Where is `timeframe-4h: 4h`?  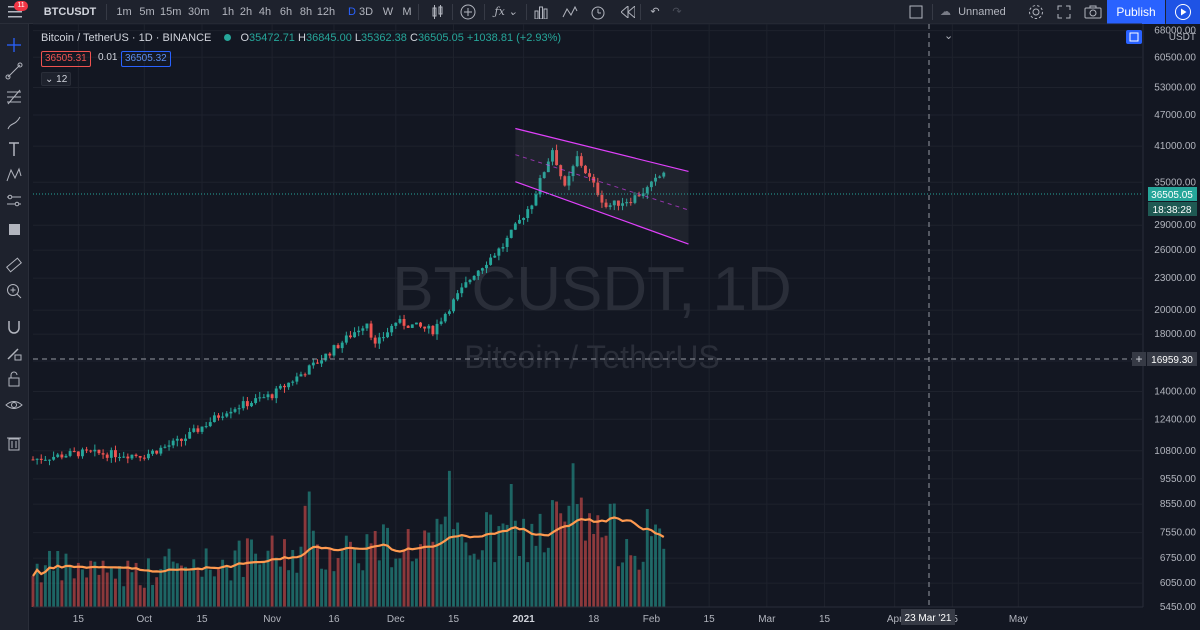
timeframe-4h: 4h is located at coordinates (265, 12).